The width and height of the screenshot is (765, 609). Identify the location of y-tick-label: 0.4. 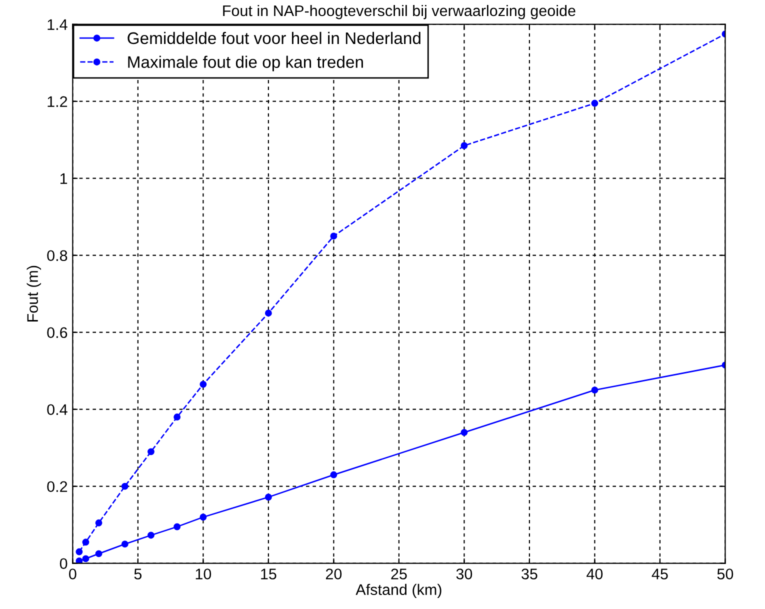
(57, 410).